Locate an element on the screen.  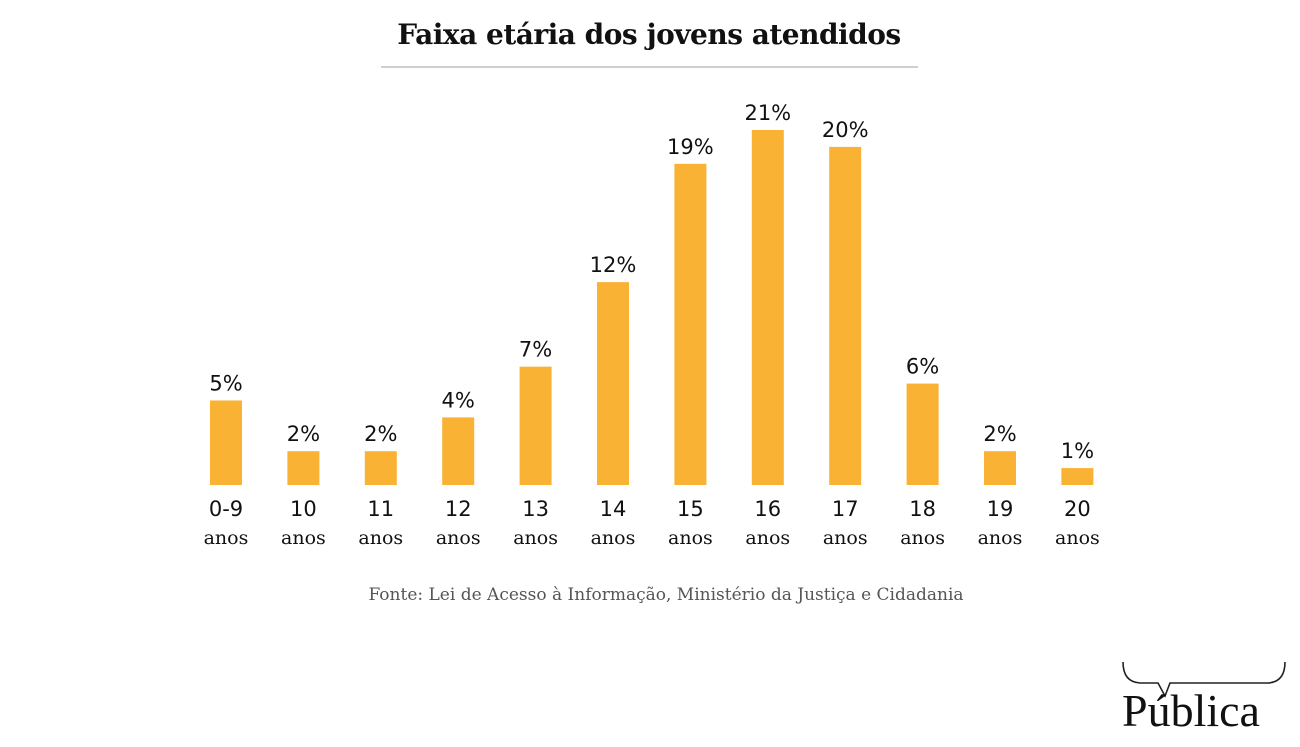
value-label: 12% is located at coordinates (613, 265).